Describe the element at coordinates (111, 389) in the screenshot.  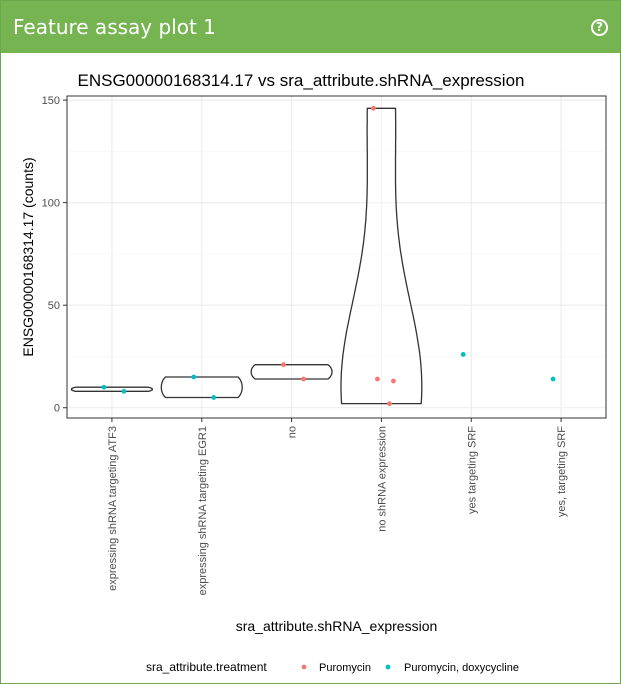
I see `violin-expressing-shrna-targeting-atf3` at that location.